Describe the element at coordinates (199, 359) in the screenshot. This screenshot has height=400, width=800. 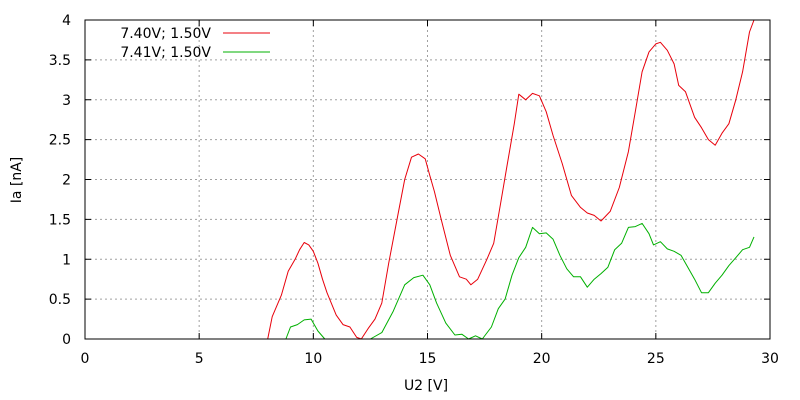
I see `x-tick-label: 5` at that location.